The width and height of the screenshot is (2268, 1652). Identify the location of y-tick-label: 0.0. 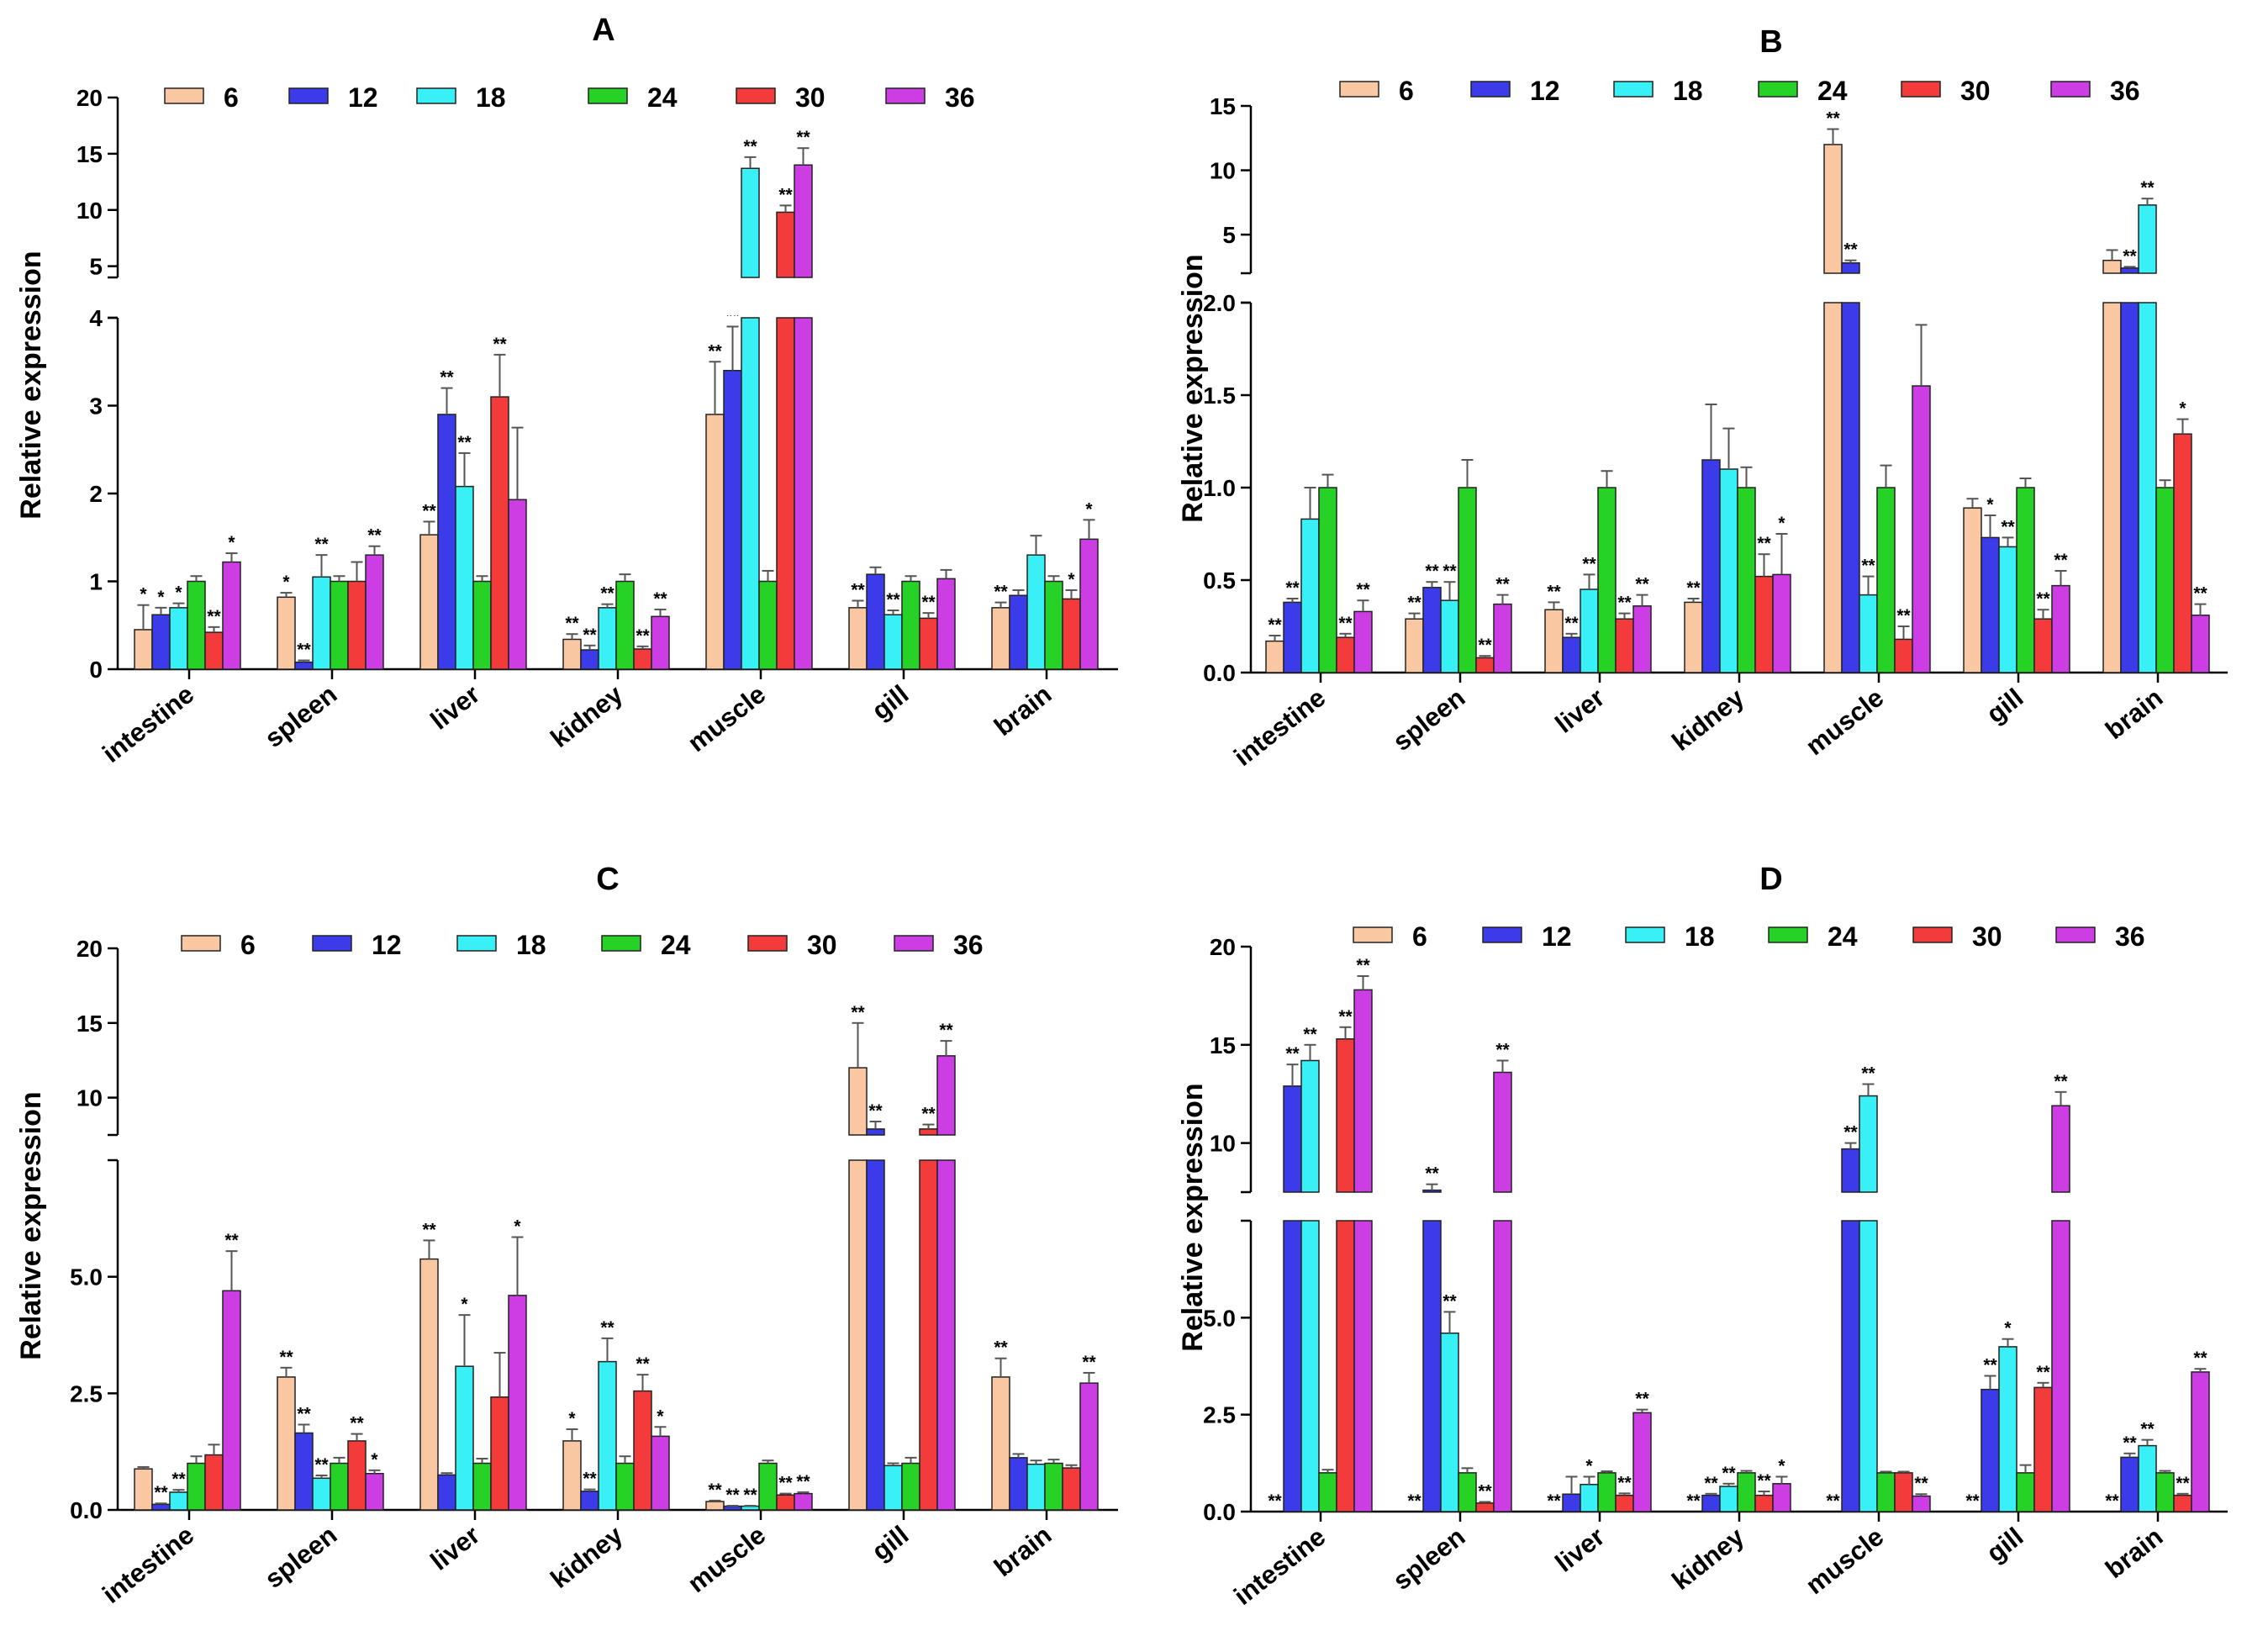
(1220, 1512).